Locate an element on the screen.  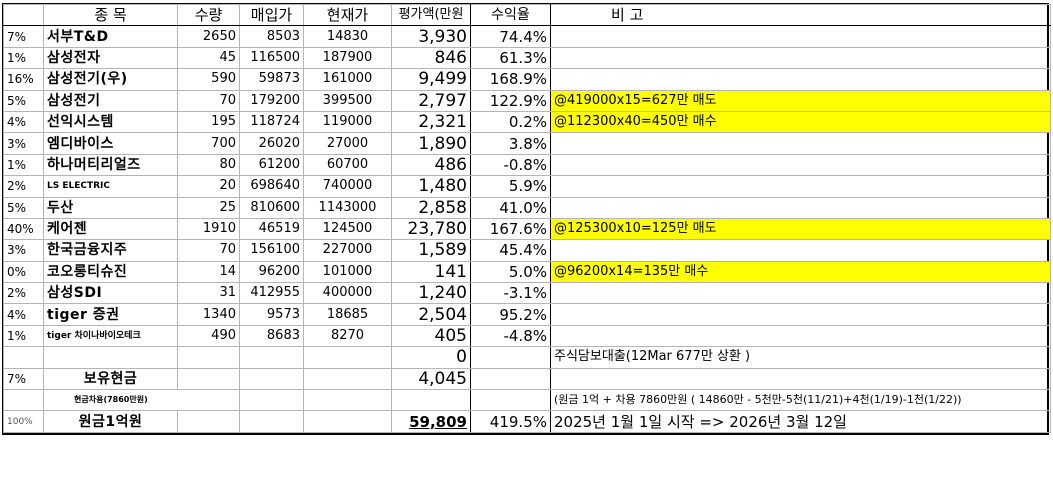
cash-value: 4,045 is located at coordinates (431, 379).